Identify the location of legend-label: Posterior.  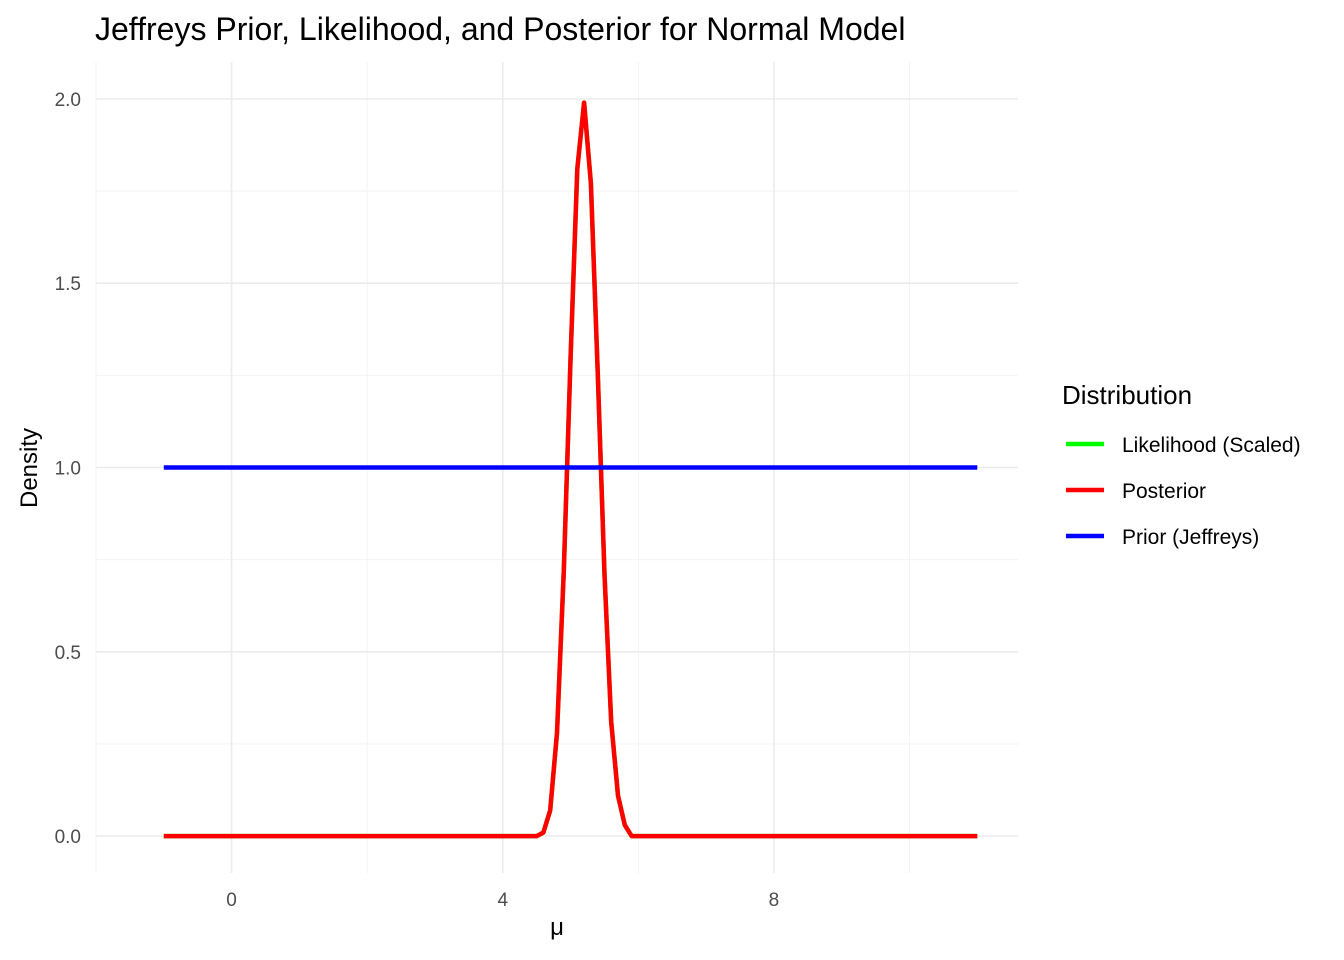
(1164, 491).